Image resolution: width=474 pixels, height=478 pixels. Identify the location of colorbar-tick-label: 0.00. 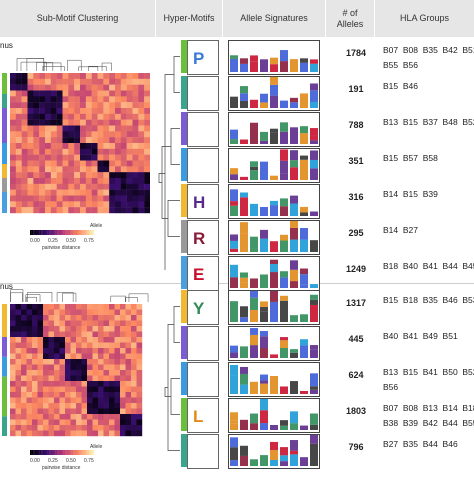
(35, 241).